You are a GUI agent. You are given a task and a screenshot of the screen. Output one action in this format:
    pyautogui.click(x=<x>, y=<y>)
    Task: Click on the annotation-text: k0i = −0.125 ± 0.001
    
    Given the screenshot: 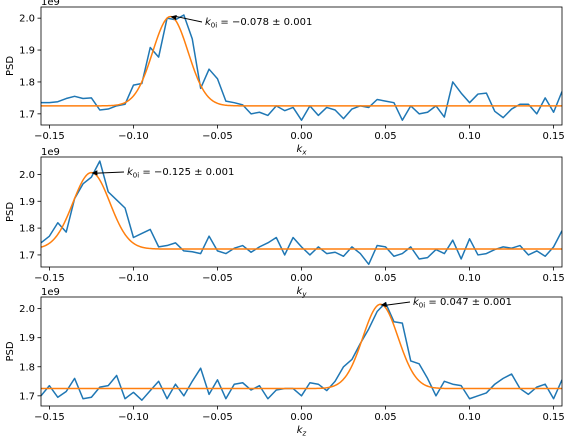 What is the action you would take?
    pyautogui.click(x=180, y=173)
    